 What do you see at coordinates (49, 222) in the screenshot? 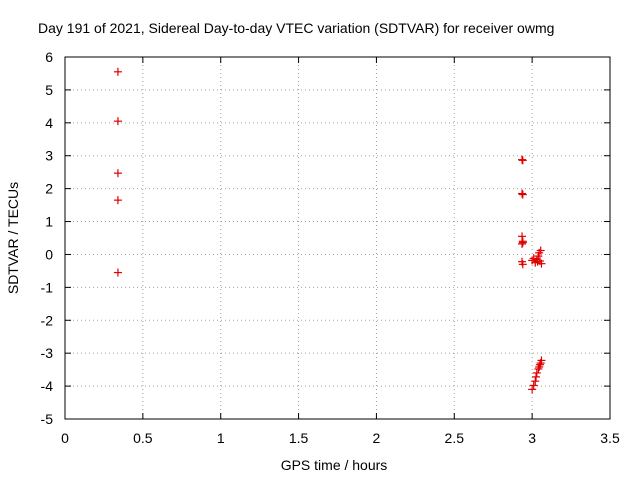
I see `y-tick-label: 1` at bounding box center [49, 222].